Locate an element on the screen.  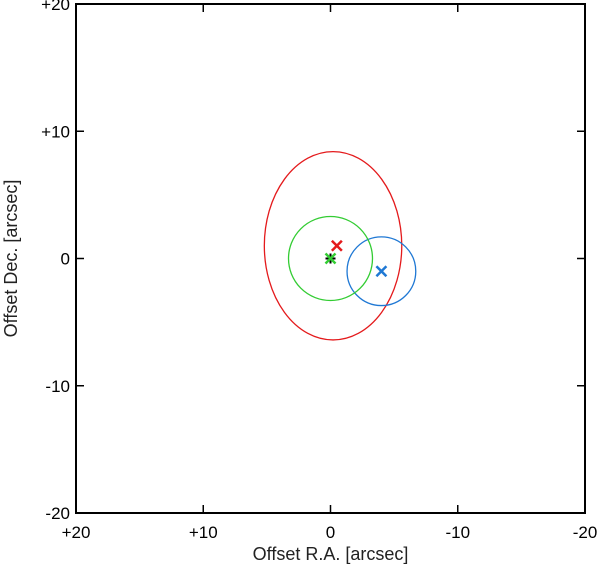
x-tick-label: -10 is located at coordinates (457, 532).